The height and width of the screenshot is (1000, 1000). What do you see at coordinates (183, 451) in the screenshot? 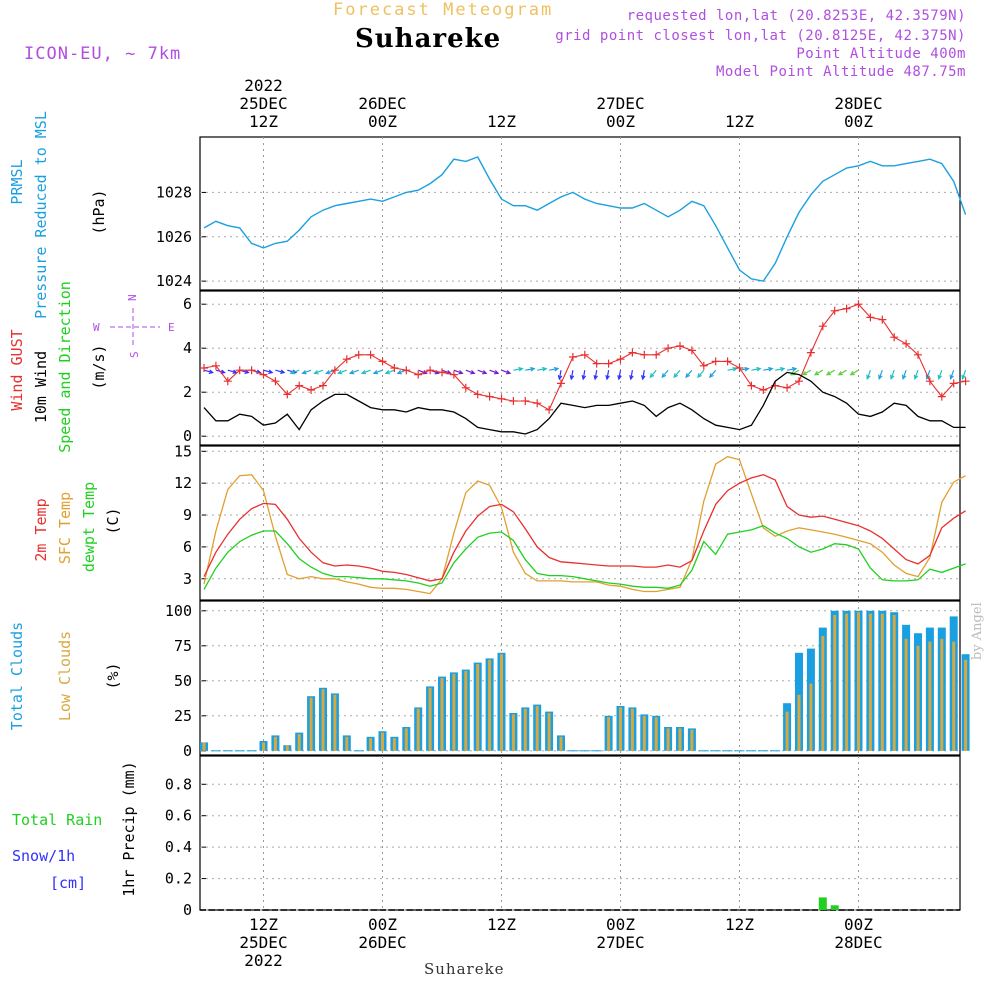
I see `y-tick-label: 15` at bounding box center [183, 451].